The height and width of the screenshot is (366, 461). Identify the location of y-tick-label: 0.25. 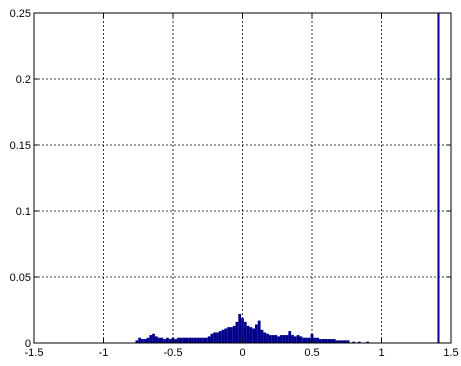
(20, 14).